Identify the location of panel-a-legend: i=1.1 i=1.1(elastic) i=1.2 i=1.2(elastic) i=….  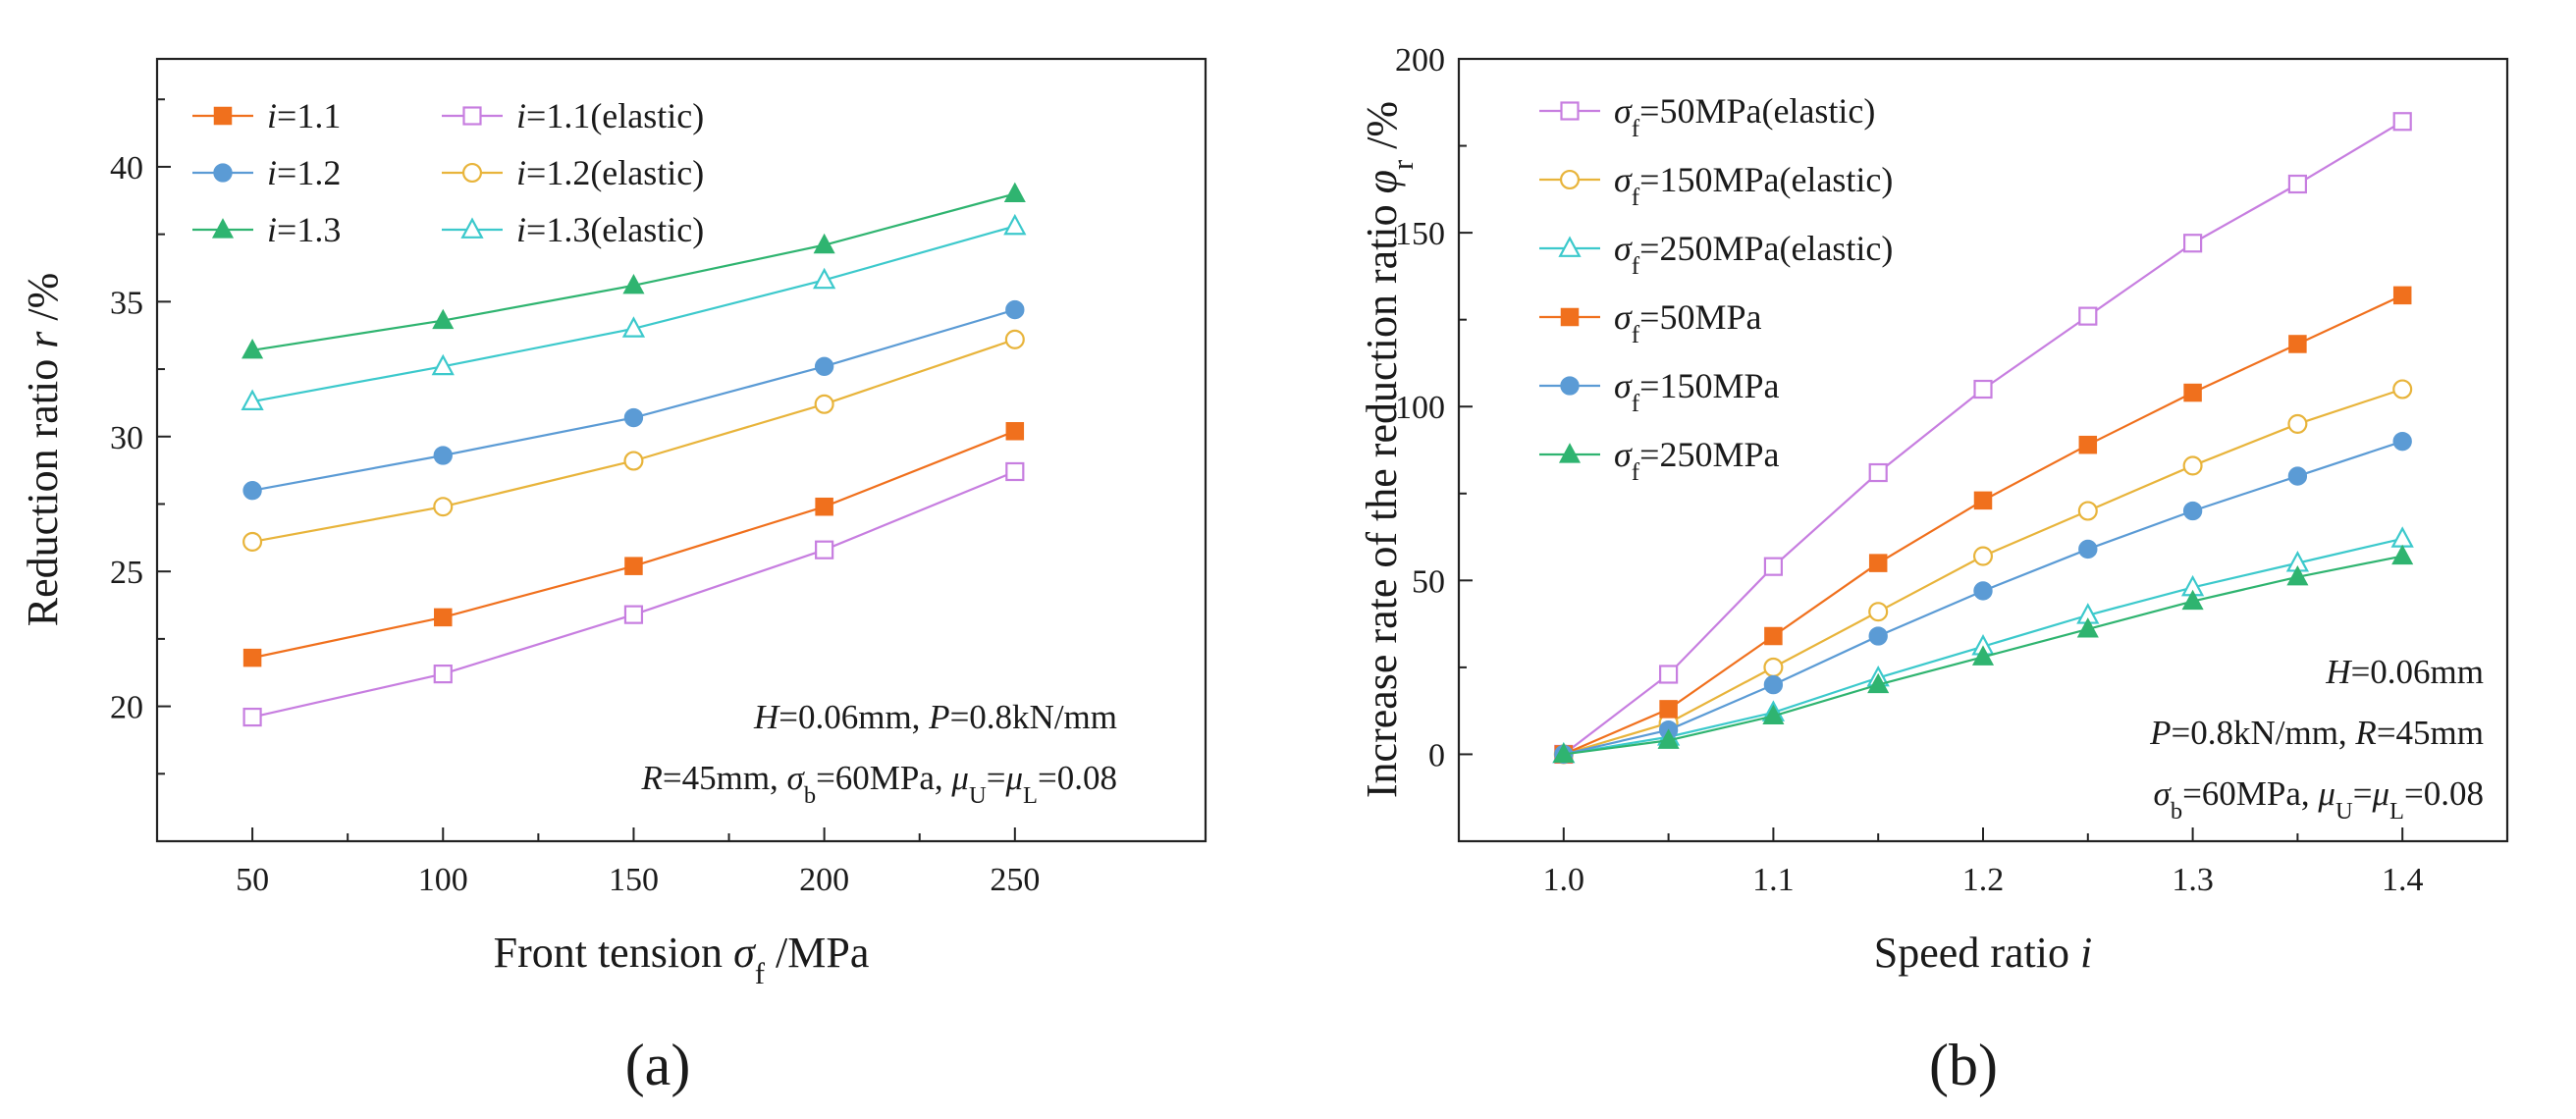
(448, 172).